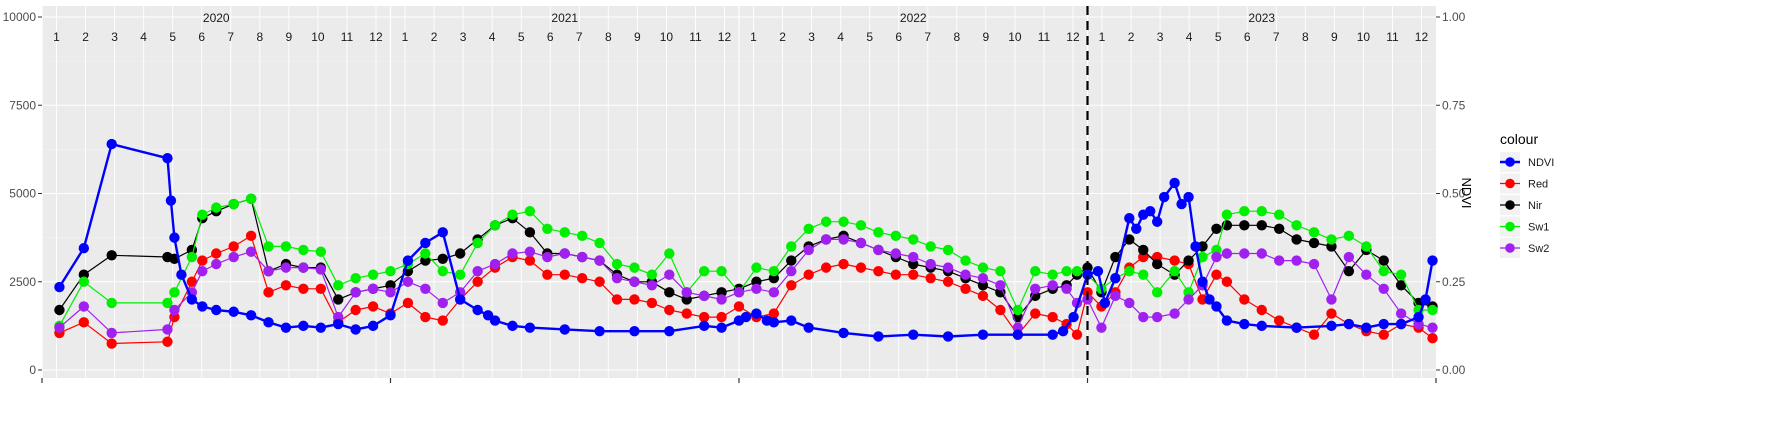  What do you see at coordinates (840, 37) in the screenshot?
I see `month-label: 4` at bounding box center [840, 37].